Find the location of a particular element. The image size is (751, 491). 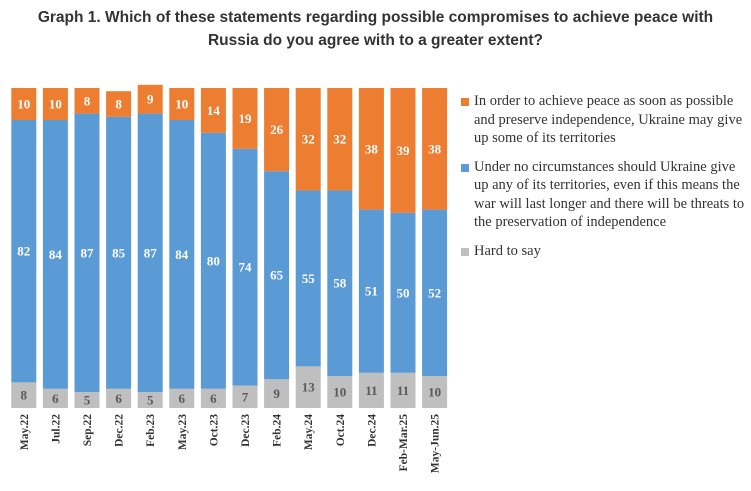

data-label-no-give-up: 82 is located at coordinates (23, 251).